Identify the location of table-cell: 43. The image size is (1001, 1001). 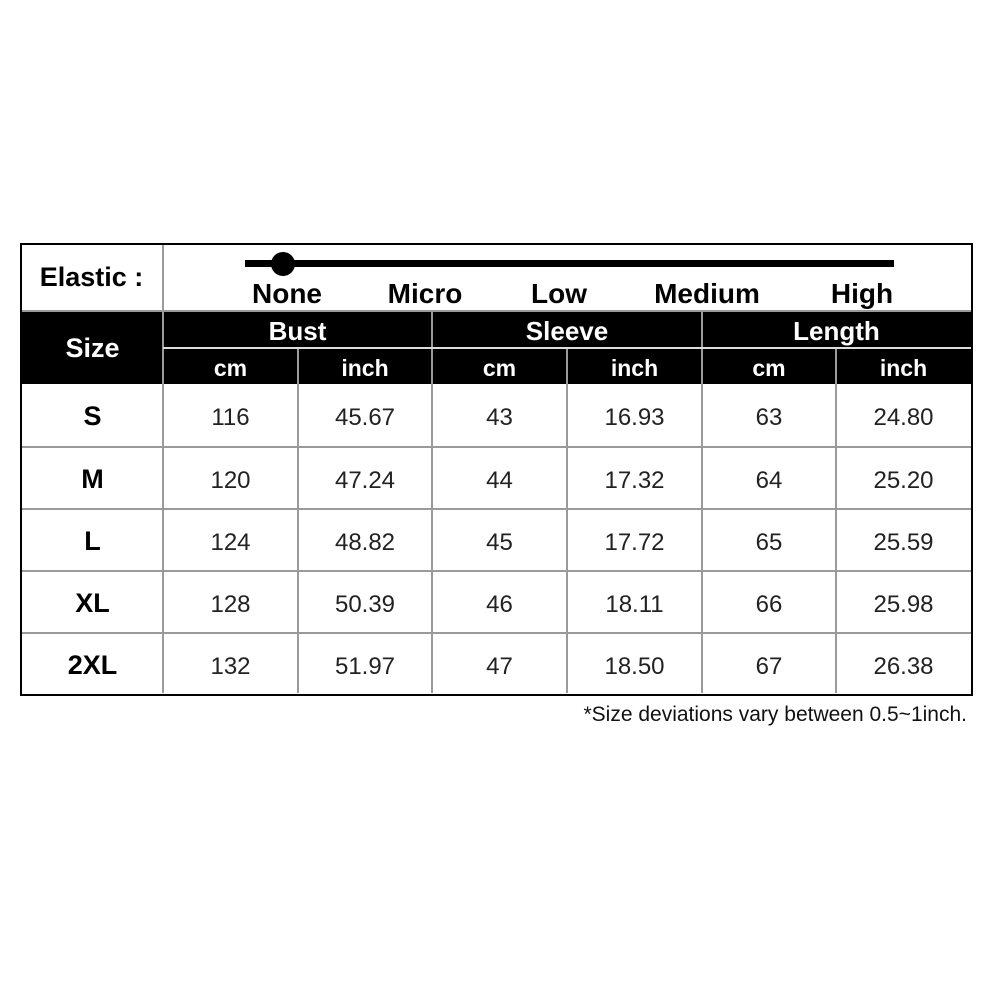
(499, 417).